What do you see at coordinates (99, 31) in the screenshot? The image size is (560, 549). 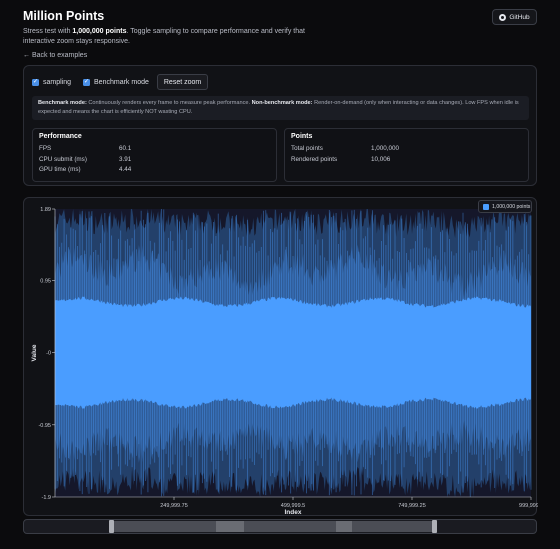 I see `desc-bold: 1,000,000 points` at bounding box center [99, 31].